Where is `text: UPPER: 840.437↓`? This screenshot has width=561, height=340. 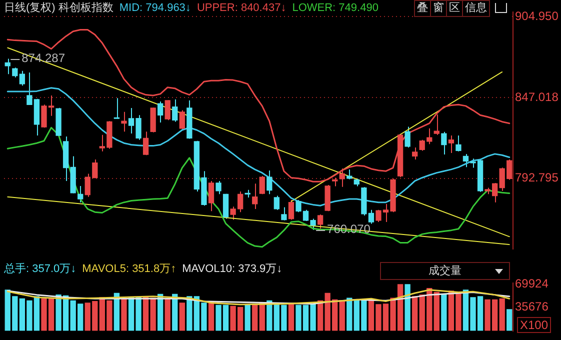 text: UPPER: 840.437↓ is located at coordinates (241, 8).